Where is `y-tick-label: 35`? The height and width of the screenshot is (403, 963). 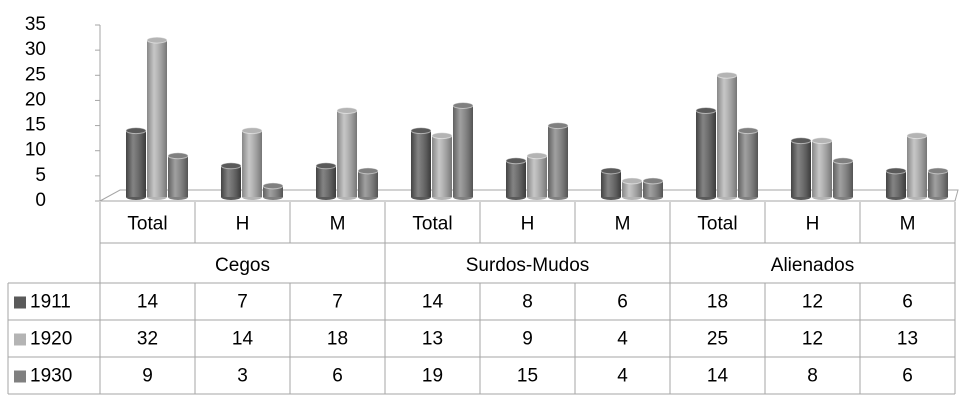 y-tick-label: 35 is located at coordinates (35, 24).